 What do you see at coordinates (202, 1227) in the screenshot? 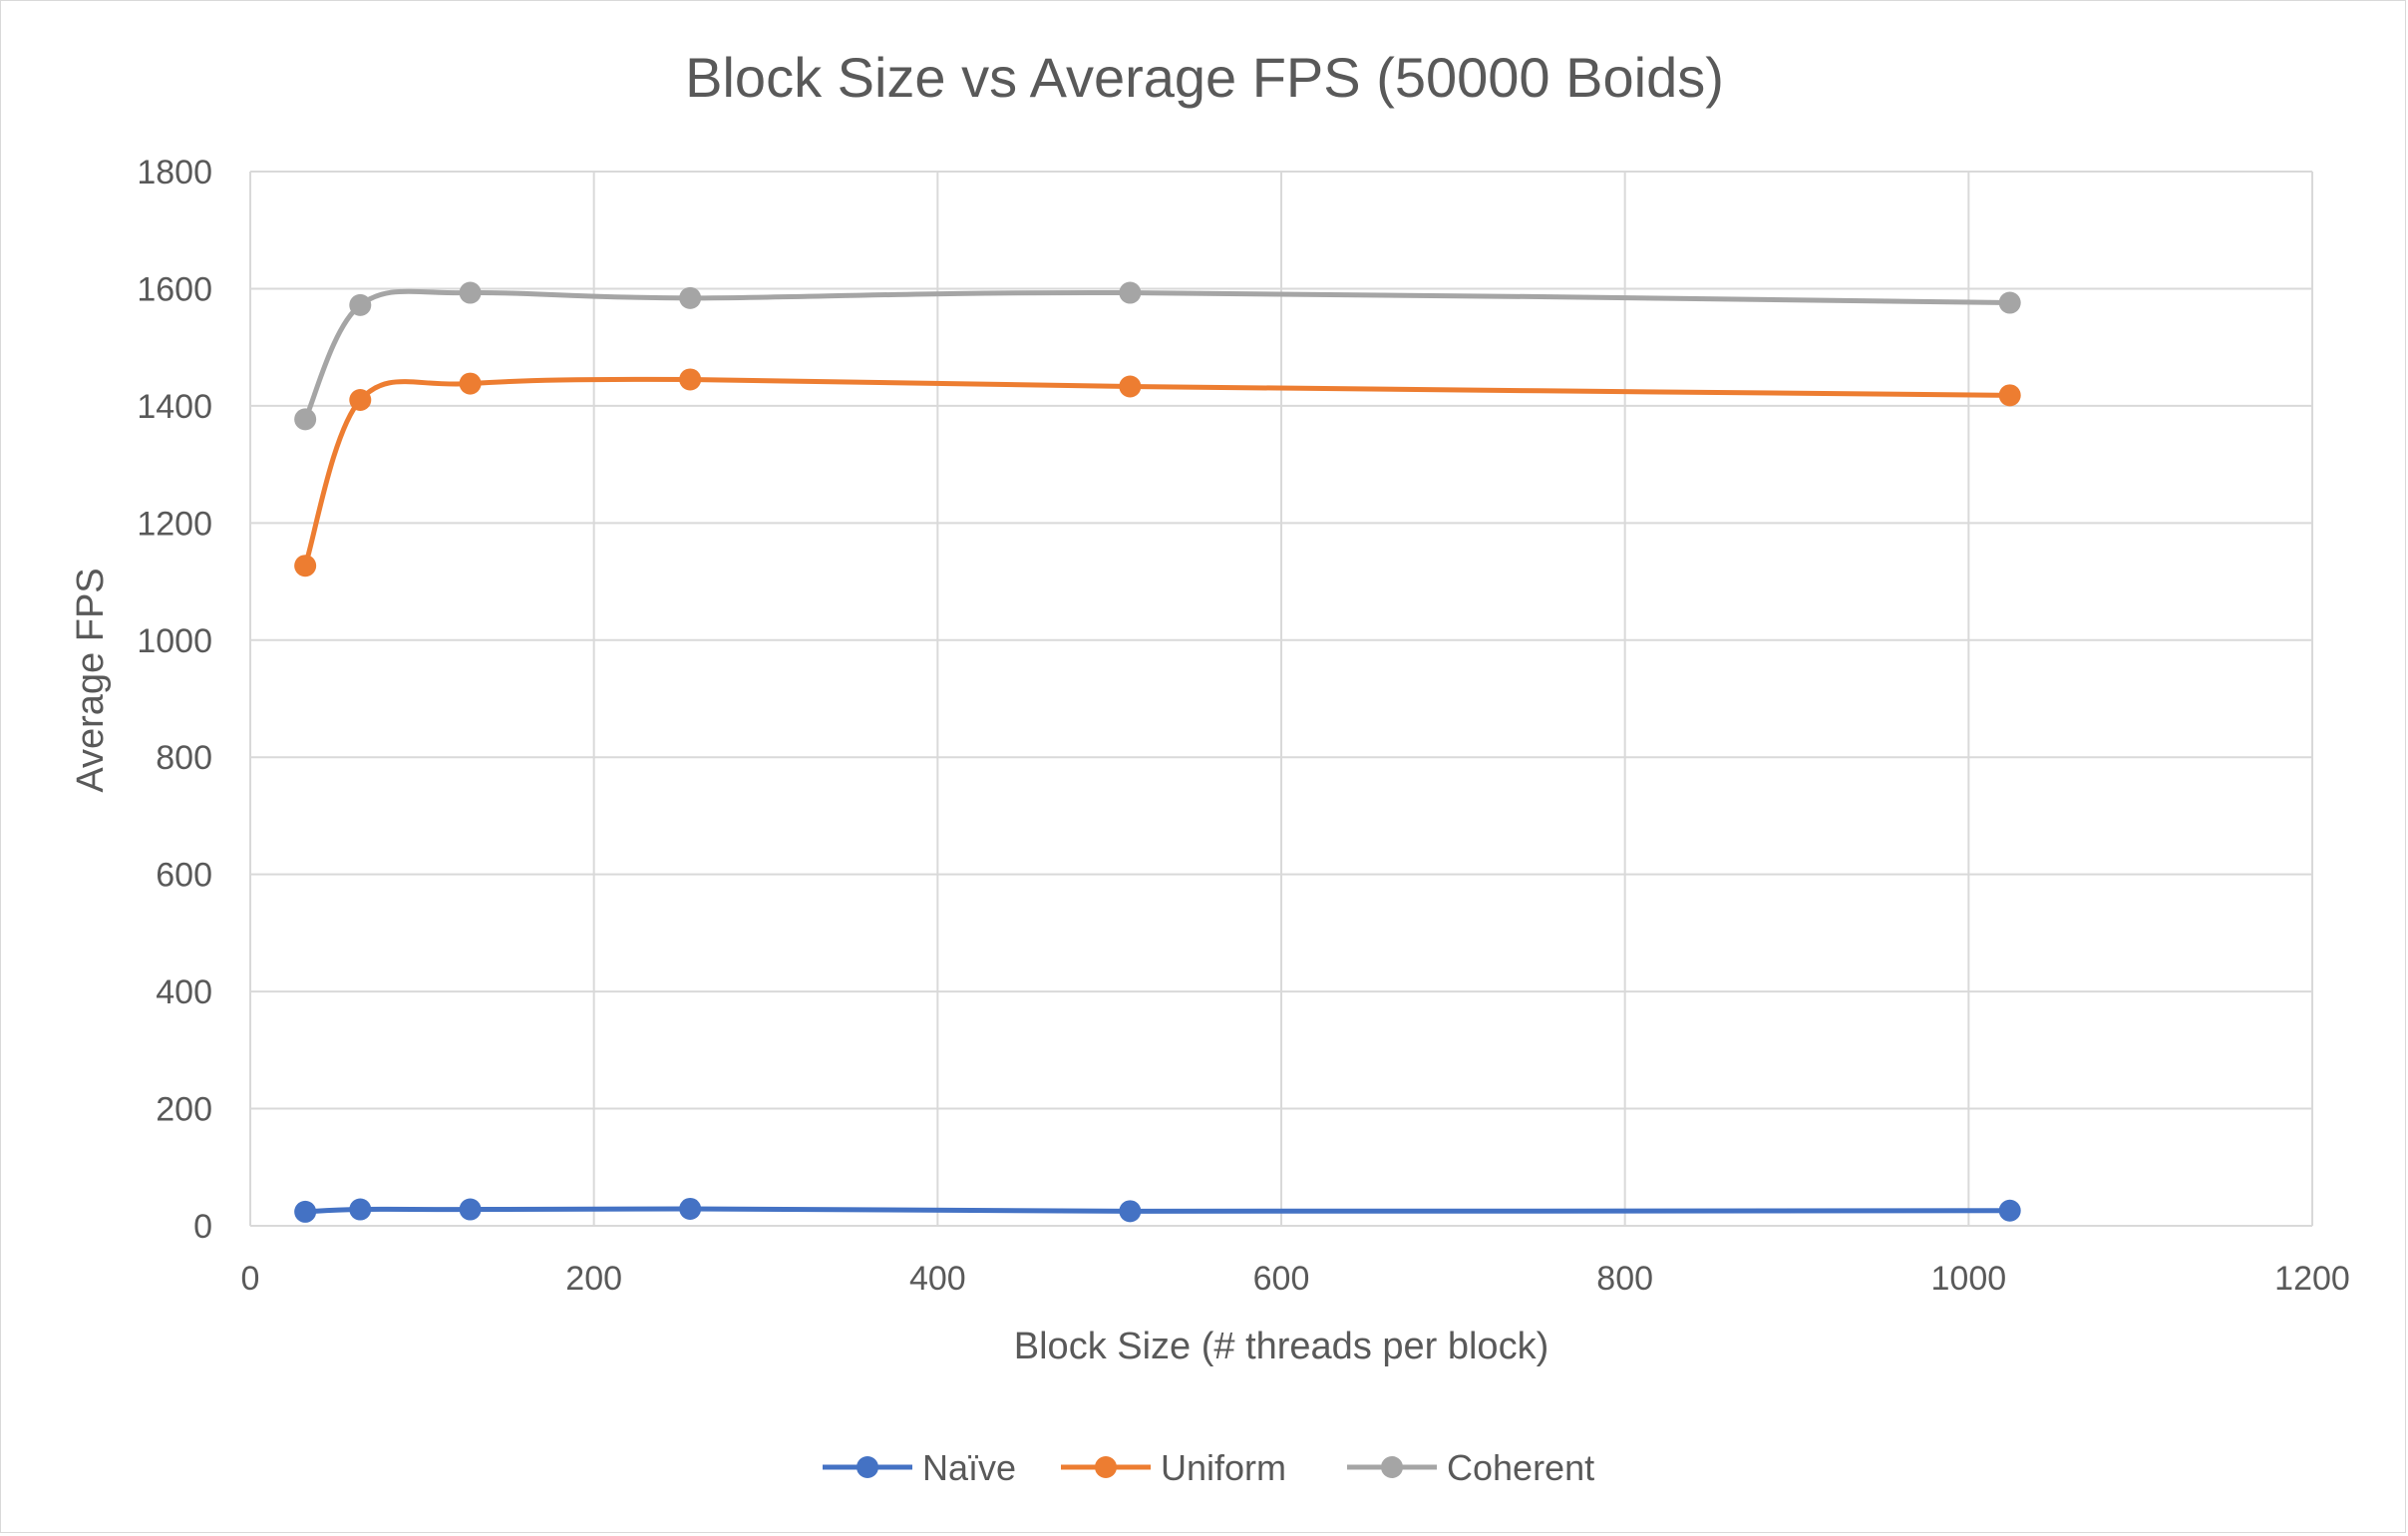
I see `y-tick-label: 0` at bounding box center [202, 1227].